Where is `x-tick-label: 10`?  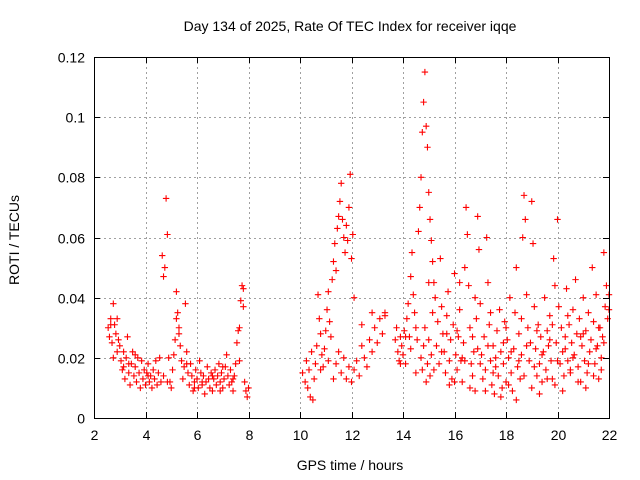
x-tick-label: 10 is located at coordinates (301, 435).